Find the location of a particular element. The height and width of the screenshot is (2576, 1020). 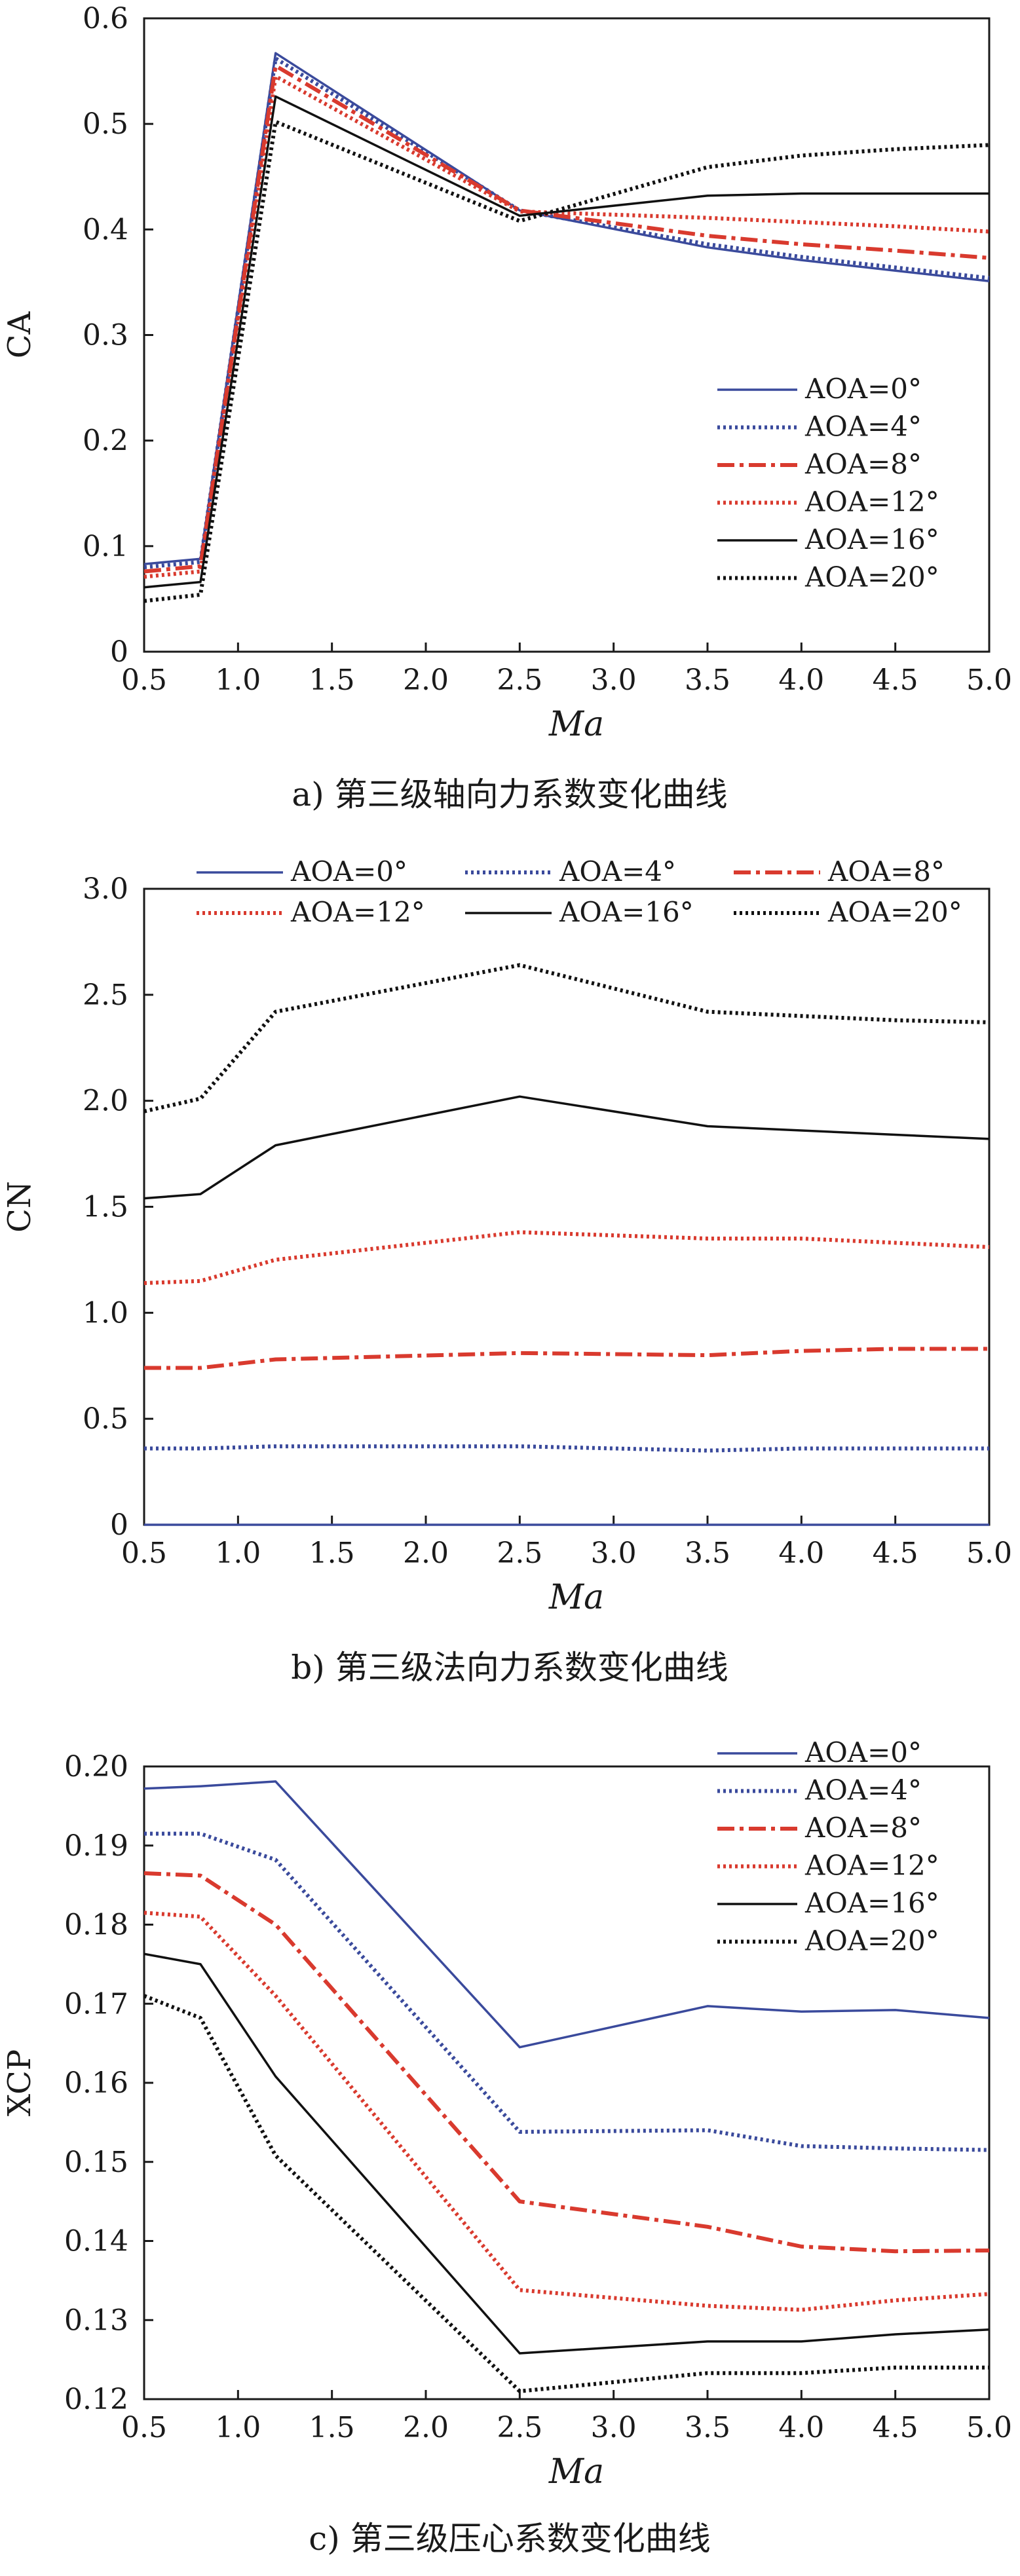

y-tick-label: 0.14 is located at coordinates (96, 2241).